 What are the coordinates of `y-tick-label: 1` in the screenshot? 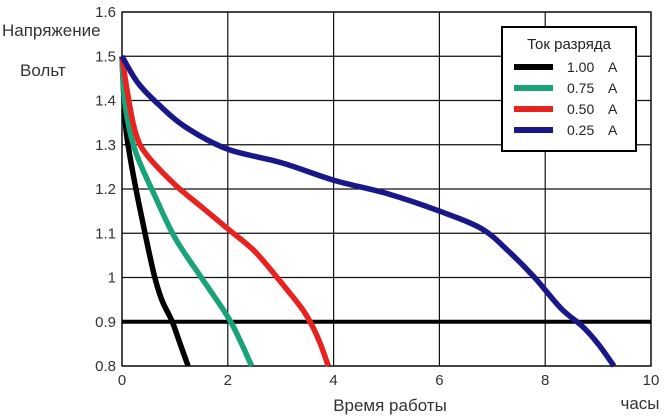 It's located at (112, 278).